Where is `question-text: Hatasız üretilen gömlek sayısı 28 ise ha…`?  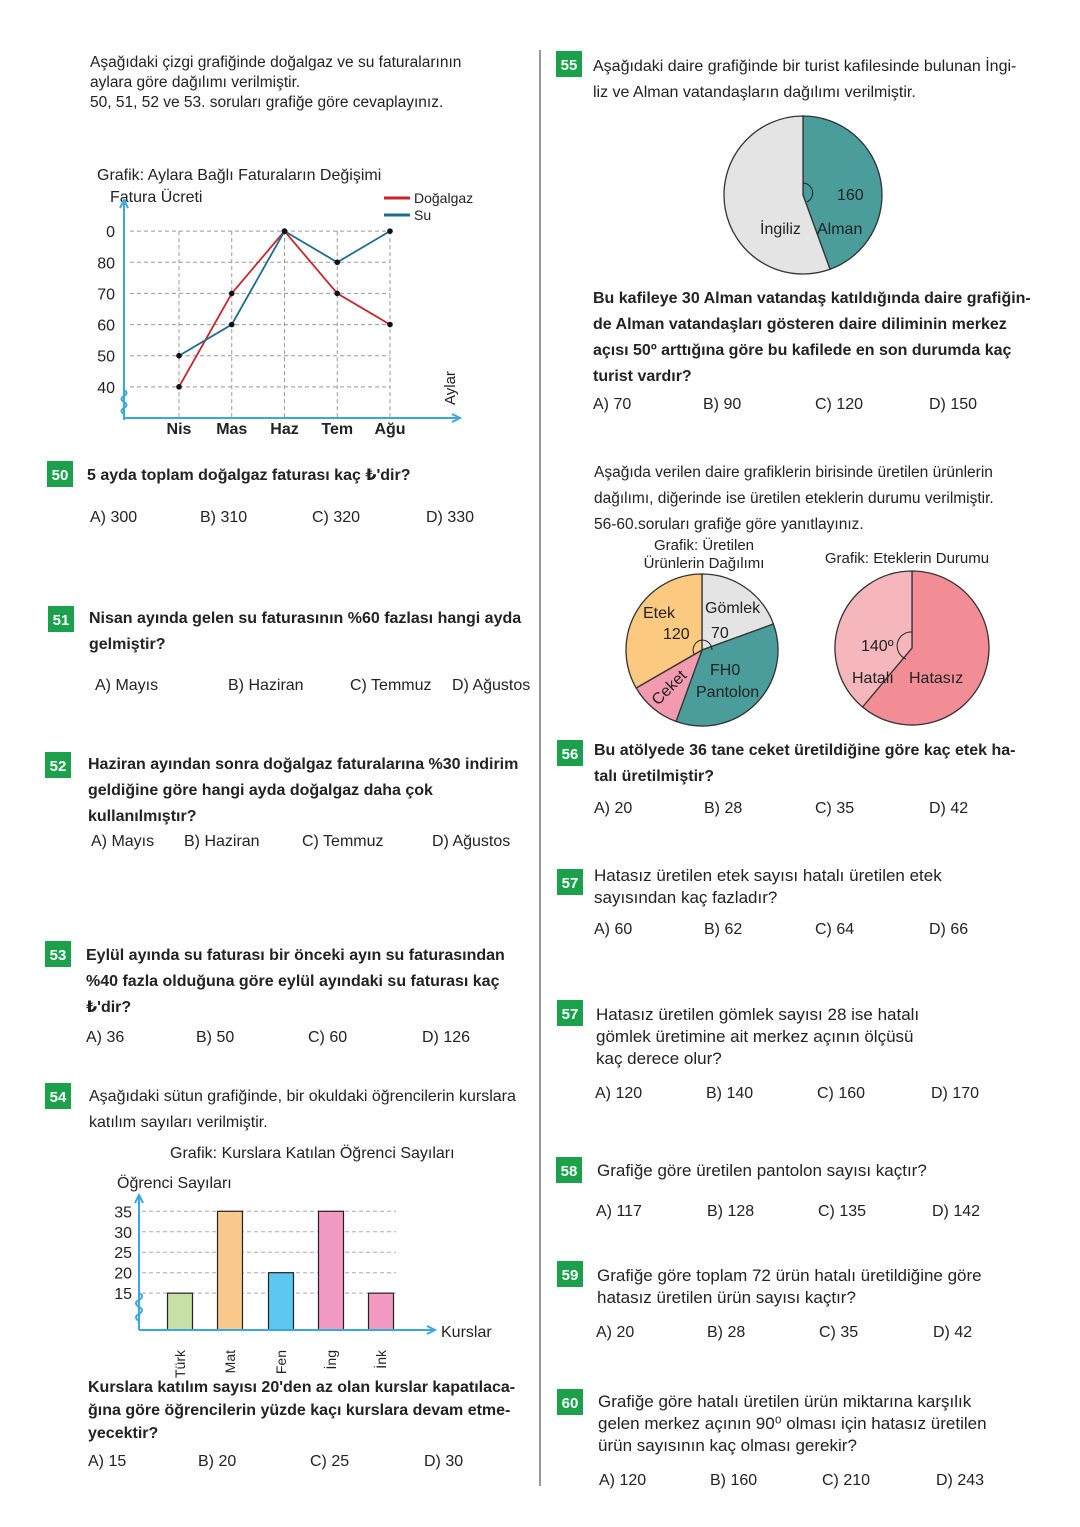
question-text: Hatasız üretilen gömlek sayısı 28 ise ha… is located at coordinates (757, 1014).